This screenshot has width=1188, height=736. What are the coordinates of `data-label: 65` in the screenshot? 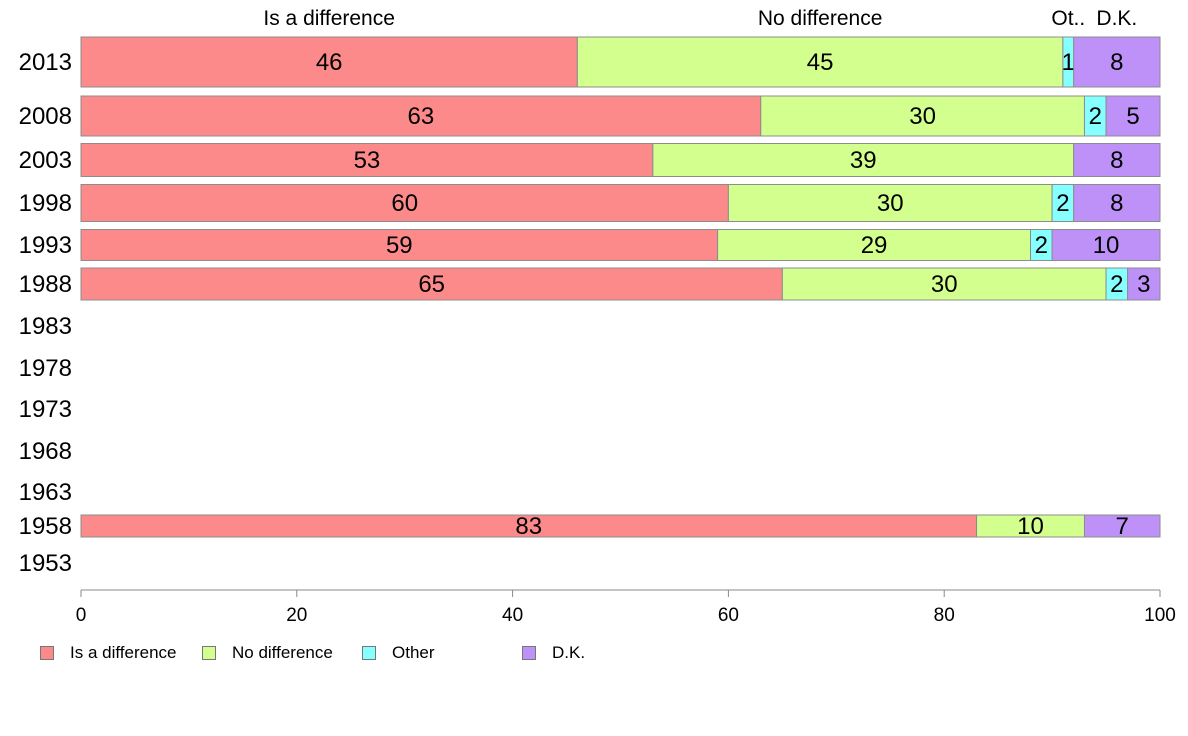 It's located at (431, 284).